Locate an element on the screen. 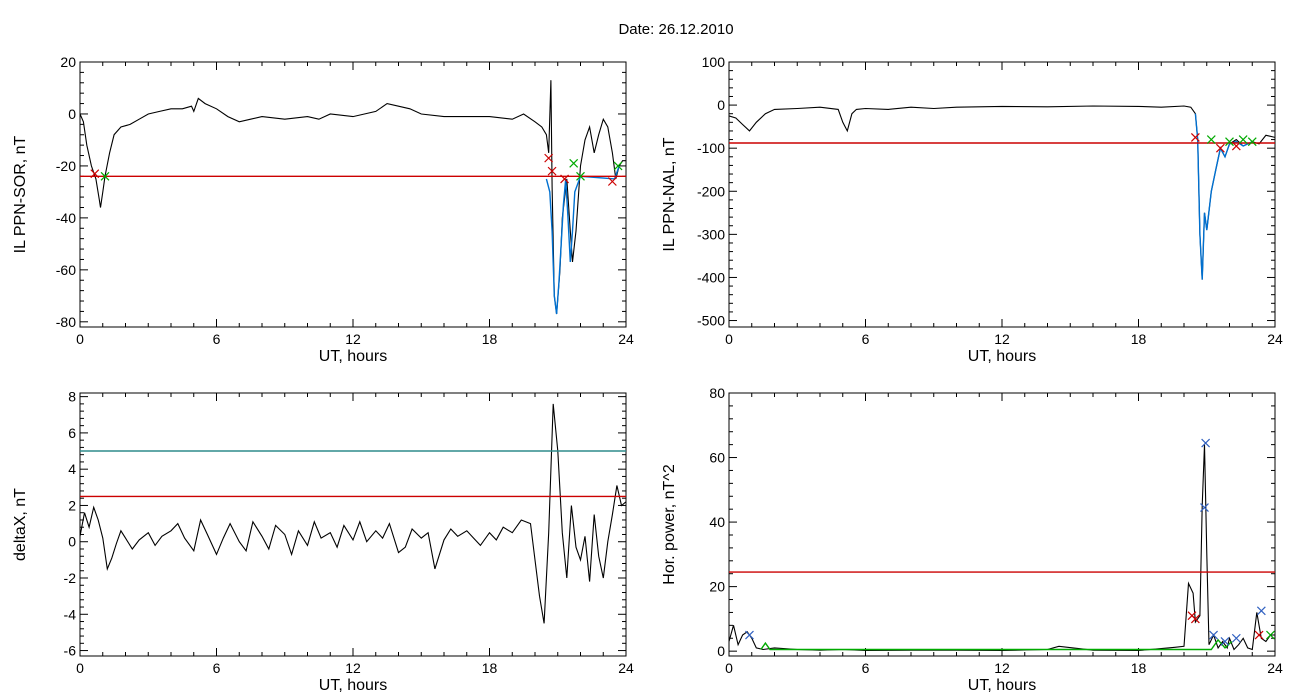 Image resolution: width=1300 pixels, height=700 pixels. y-axis-label: deltaX, nT is located at coordinates (20, 524).